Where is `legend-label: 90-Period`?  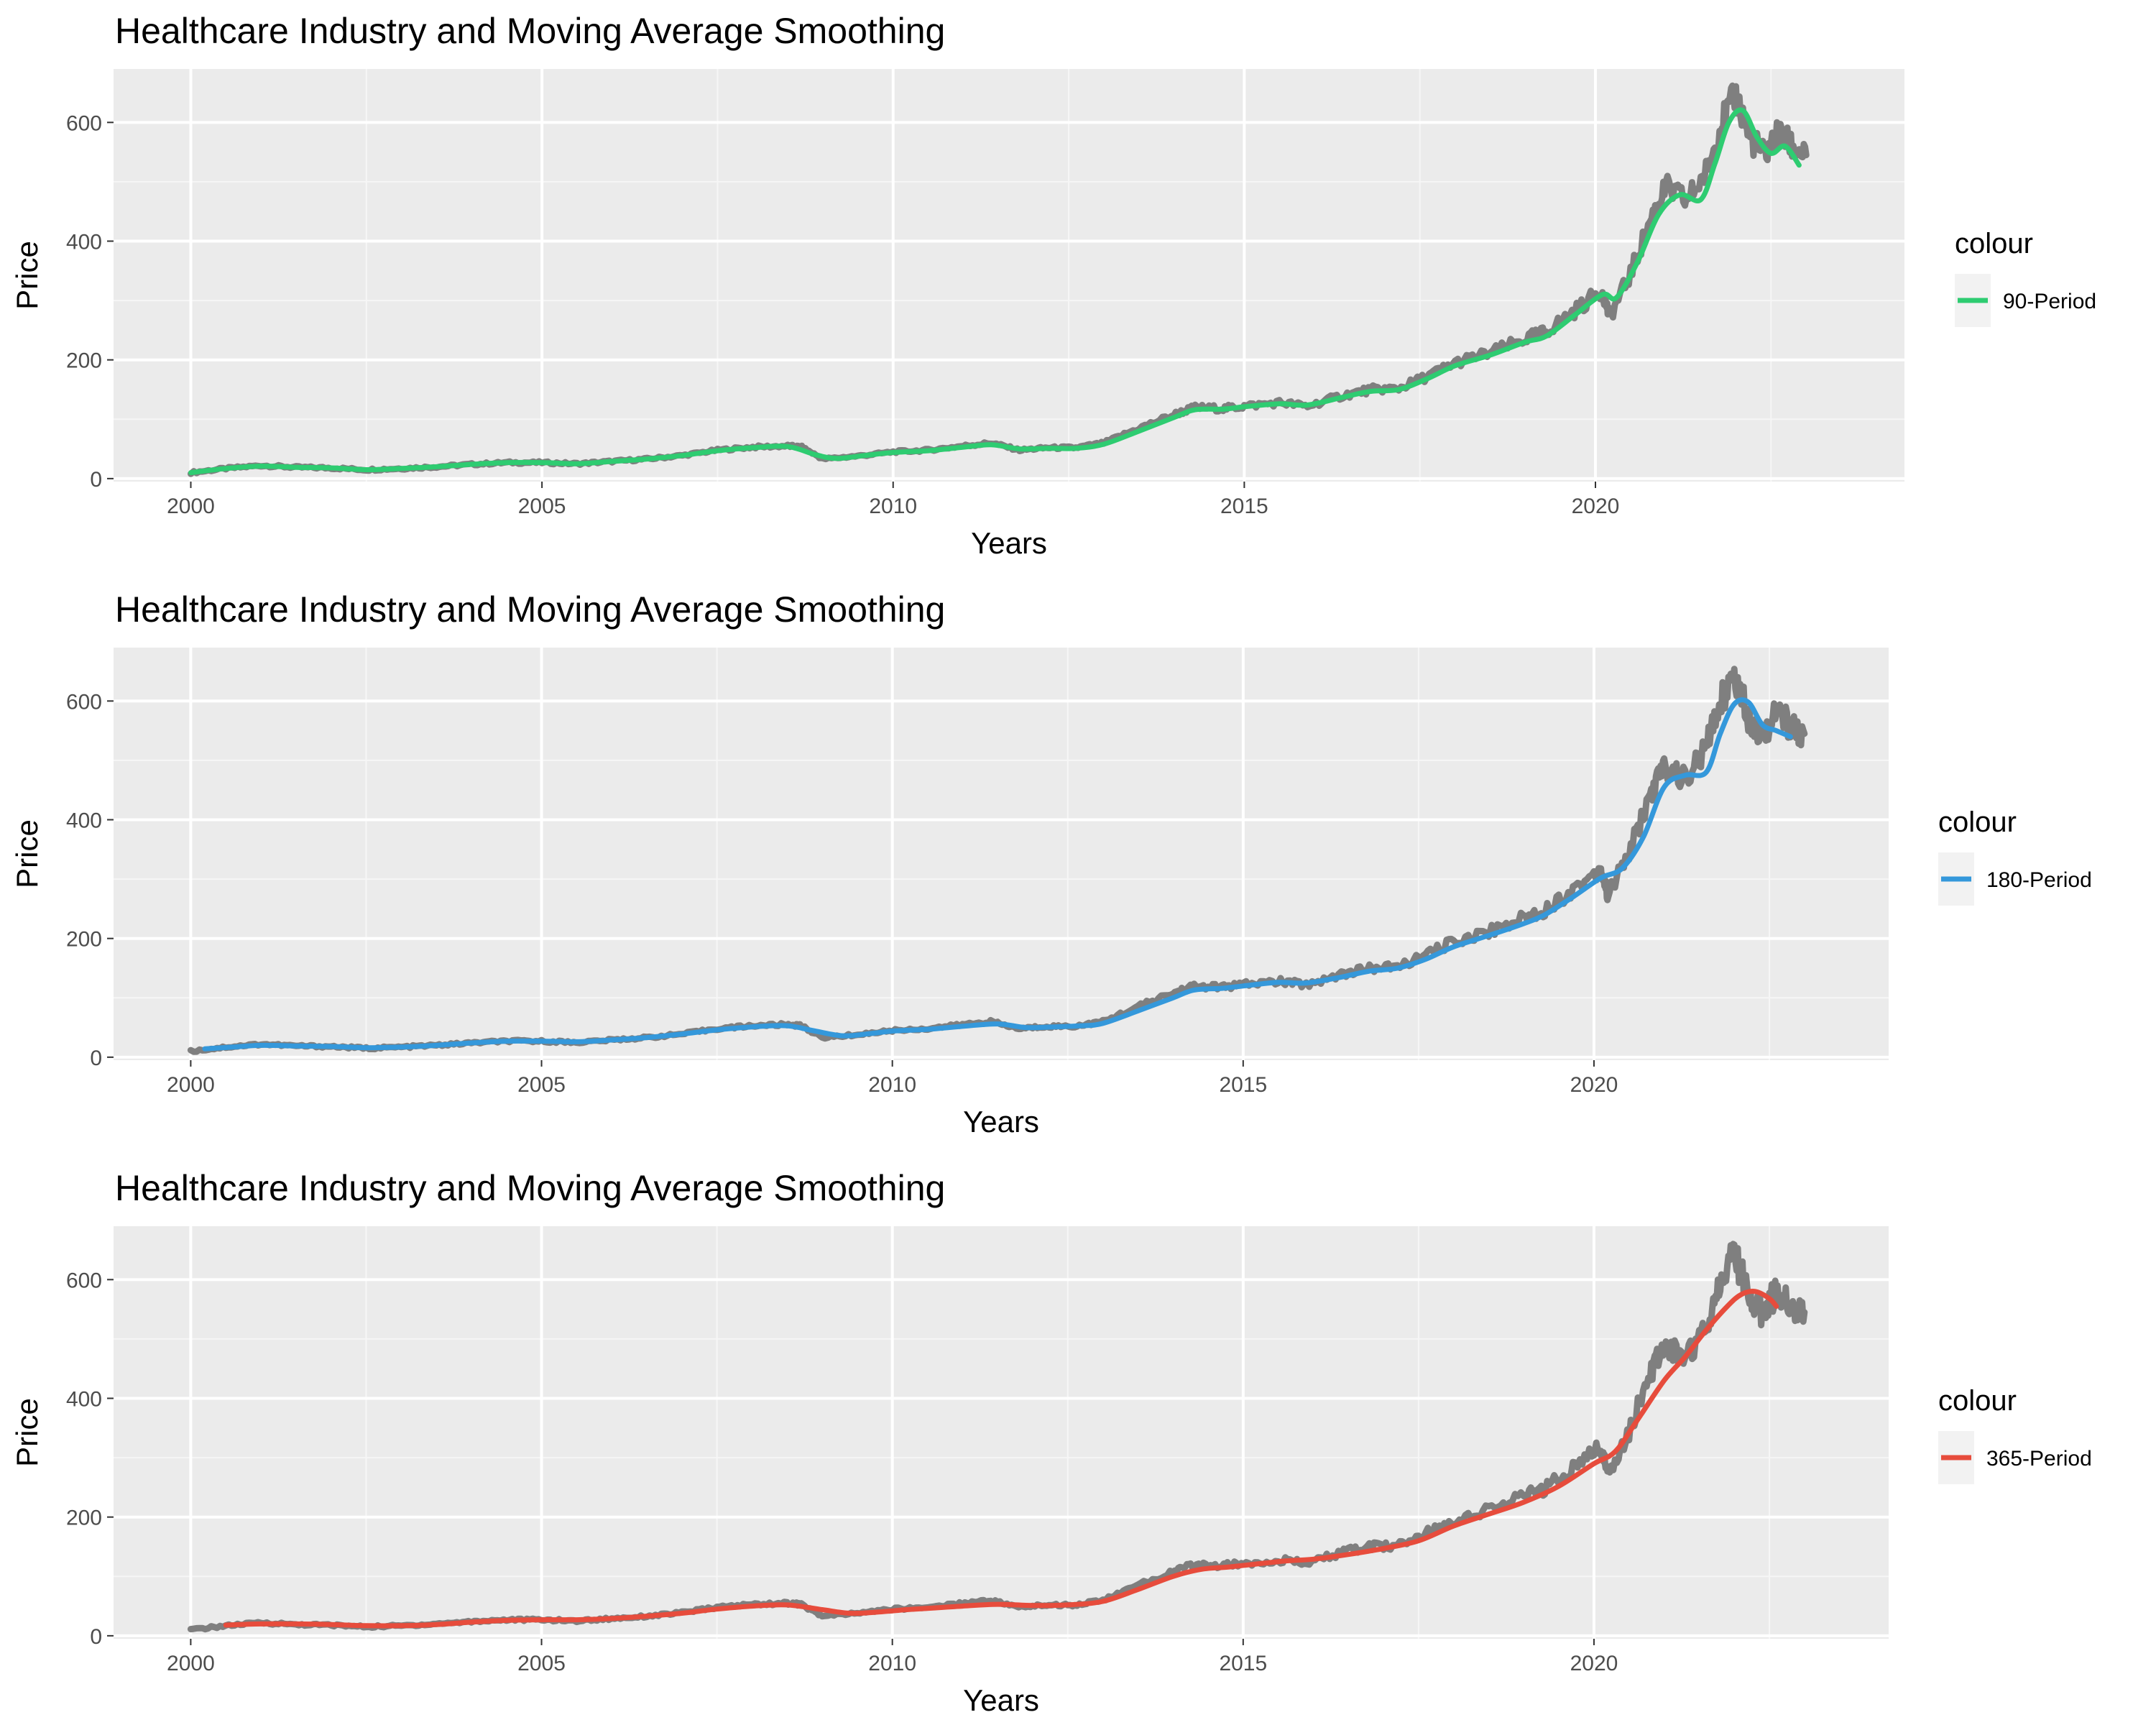 legend-label: 90-Period is located at coordinates (2049, 301).